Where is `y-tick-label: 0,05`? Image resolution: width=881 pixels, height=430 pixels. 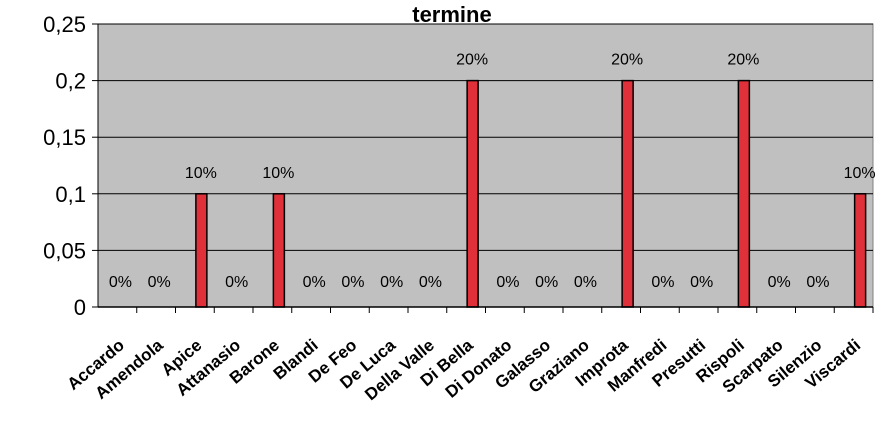 y-tick-label: 0,05 is located at coordinates (64, 250).